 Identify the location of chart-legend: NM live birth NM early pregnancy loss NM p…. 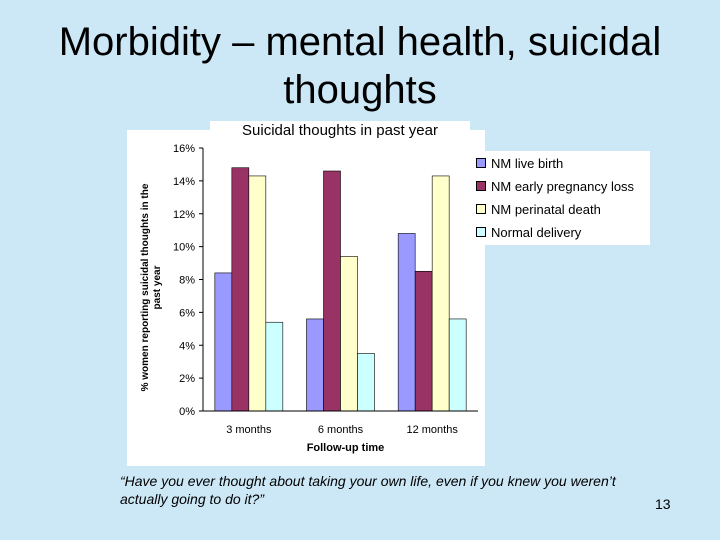
(561, 198).